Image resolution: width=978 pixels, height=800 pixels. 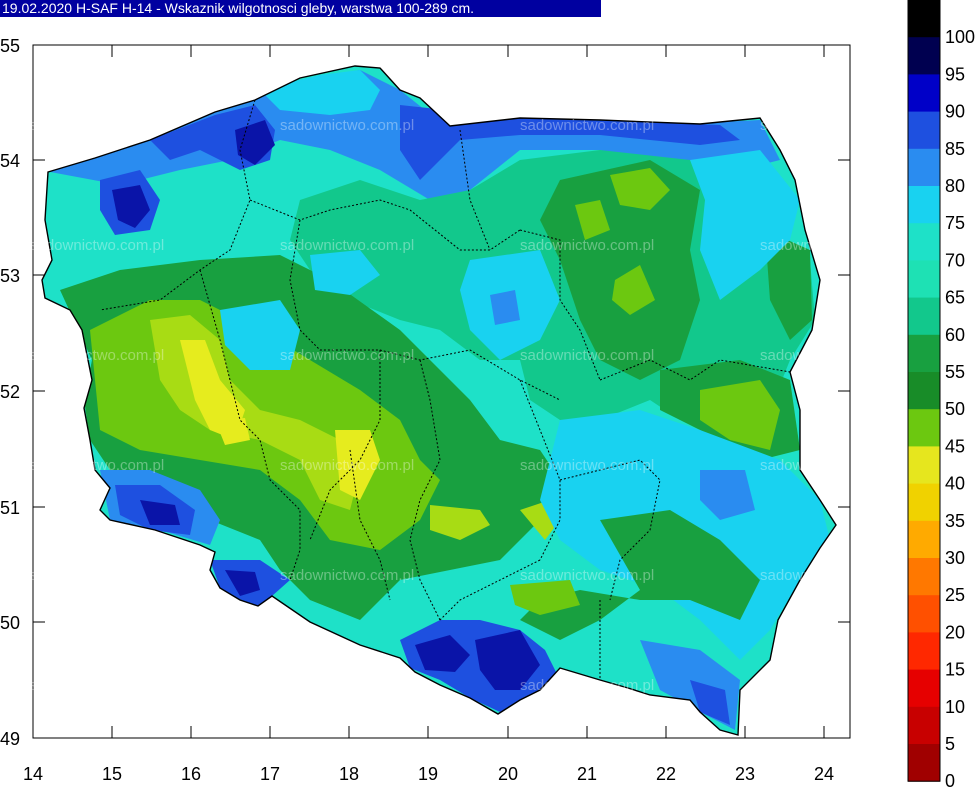 What do you see at coordinates (955, 335) in the screenshot?
I see `legend-label: 60` at bounding box center [955, 335].